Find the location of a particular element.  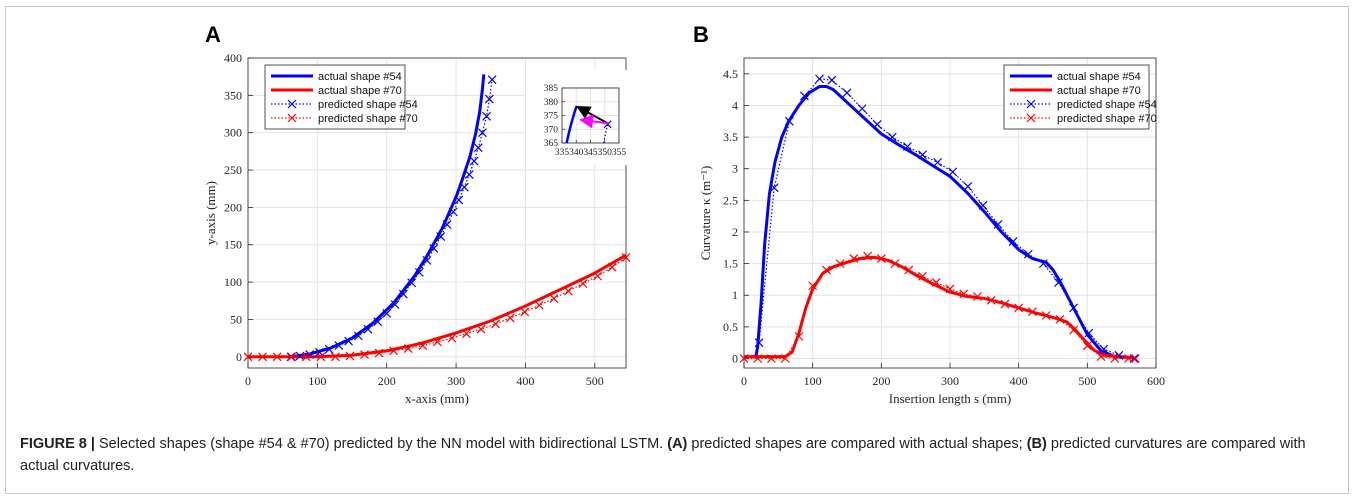

inset-actual-shape-line is located at coordinates (571, 124).